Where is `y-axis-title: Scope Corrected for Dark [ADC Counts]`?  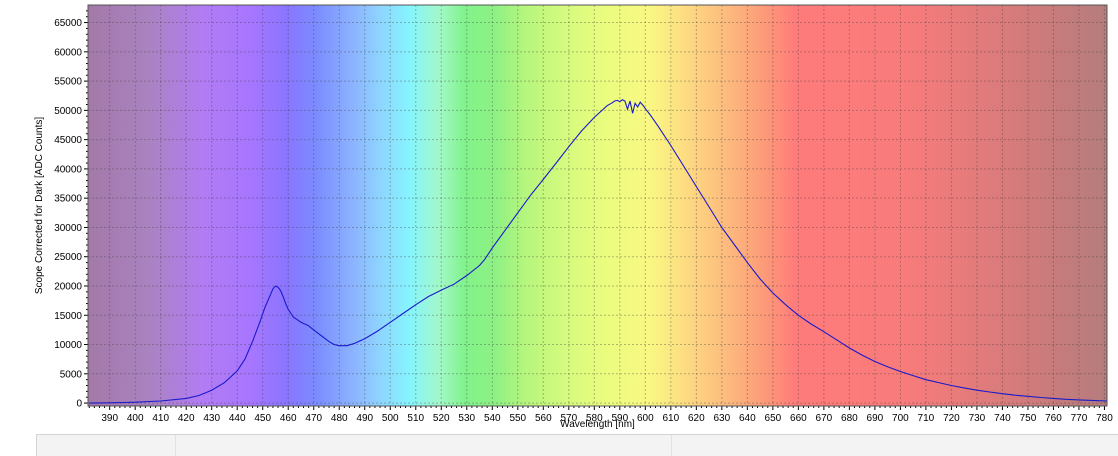 y-axis-title: Scope Corrected for Dark [ADC Counts] is located at coordinates (39, 206).